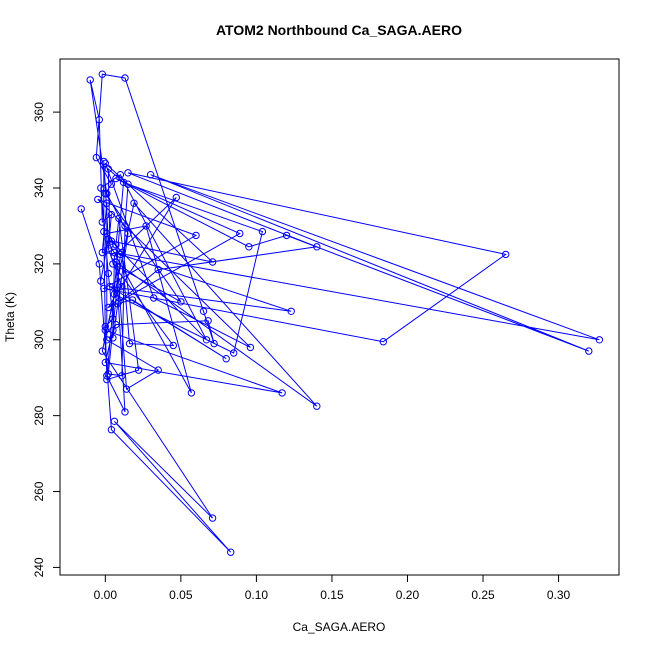 This screenshot has width=650, height=650. I want to click on y-tick-label: 300, so click(39, 339).